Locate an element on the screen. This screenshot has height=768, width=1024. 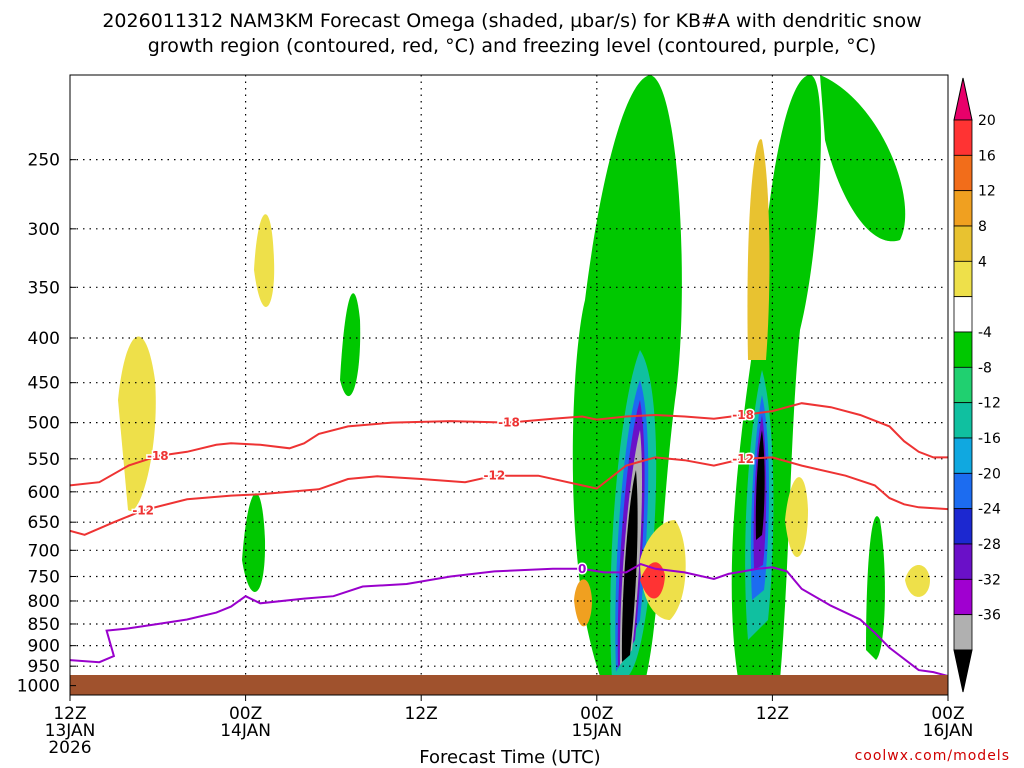
colorbar-label: 4 is located at coordinates (982, 262).